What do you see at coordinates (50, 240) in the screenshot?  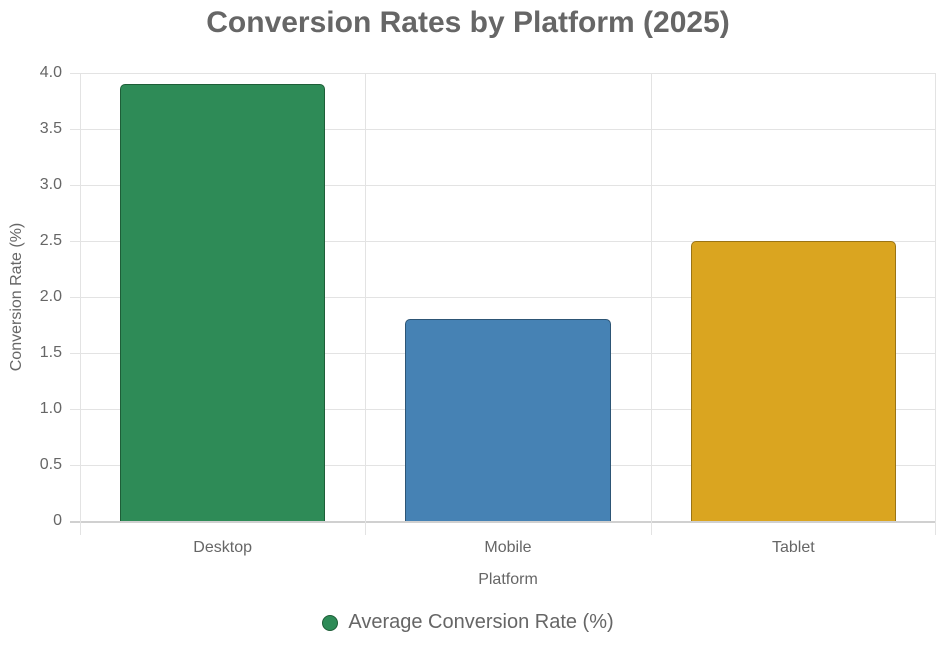 I see `y-tick-label: 2.5` at bounding box center [50, 240].